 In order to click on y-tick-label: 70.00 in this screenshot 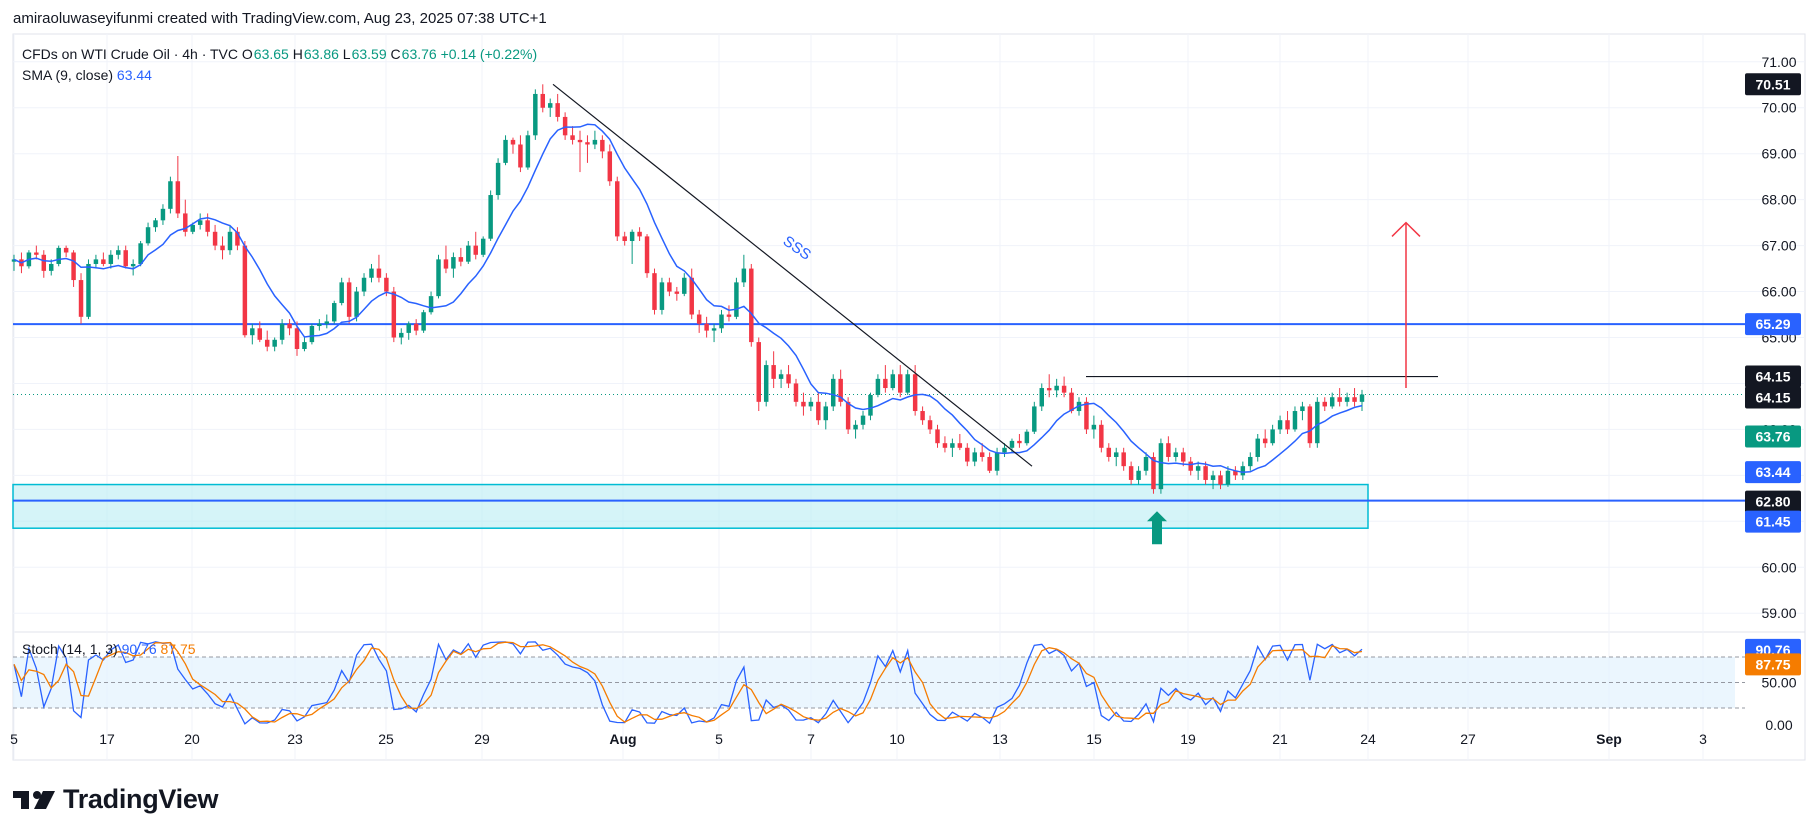, I will do `click(1778, 108)`.